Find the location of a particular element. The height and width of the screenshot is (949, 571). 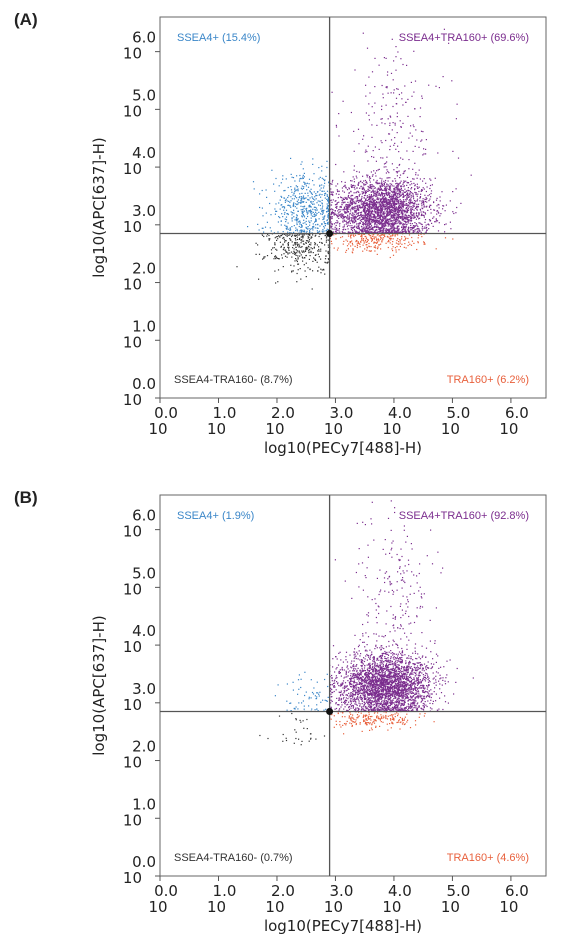

x-tick-exponent: 2.0 is located at coordinates (283, 413).